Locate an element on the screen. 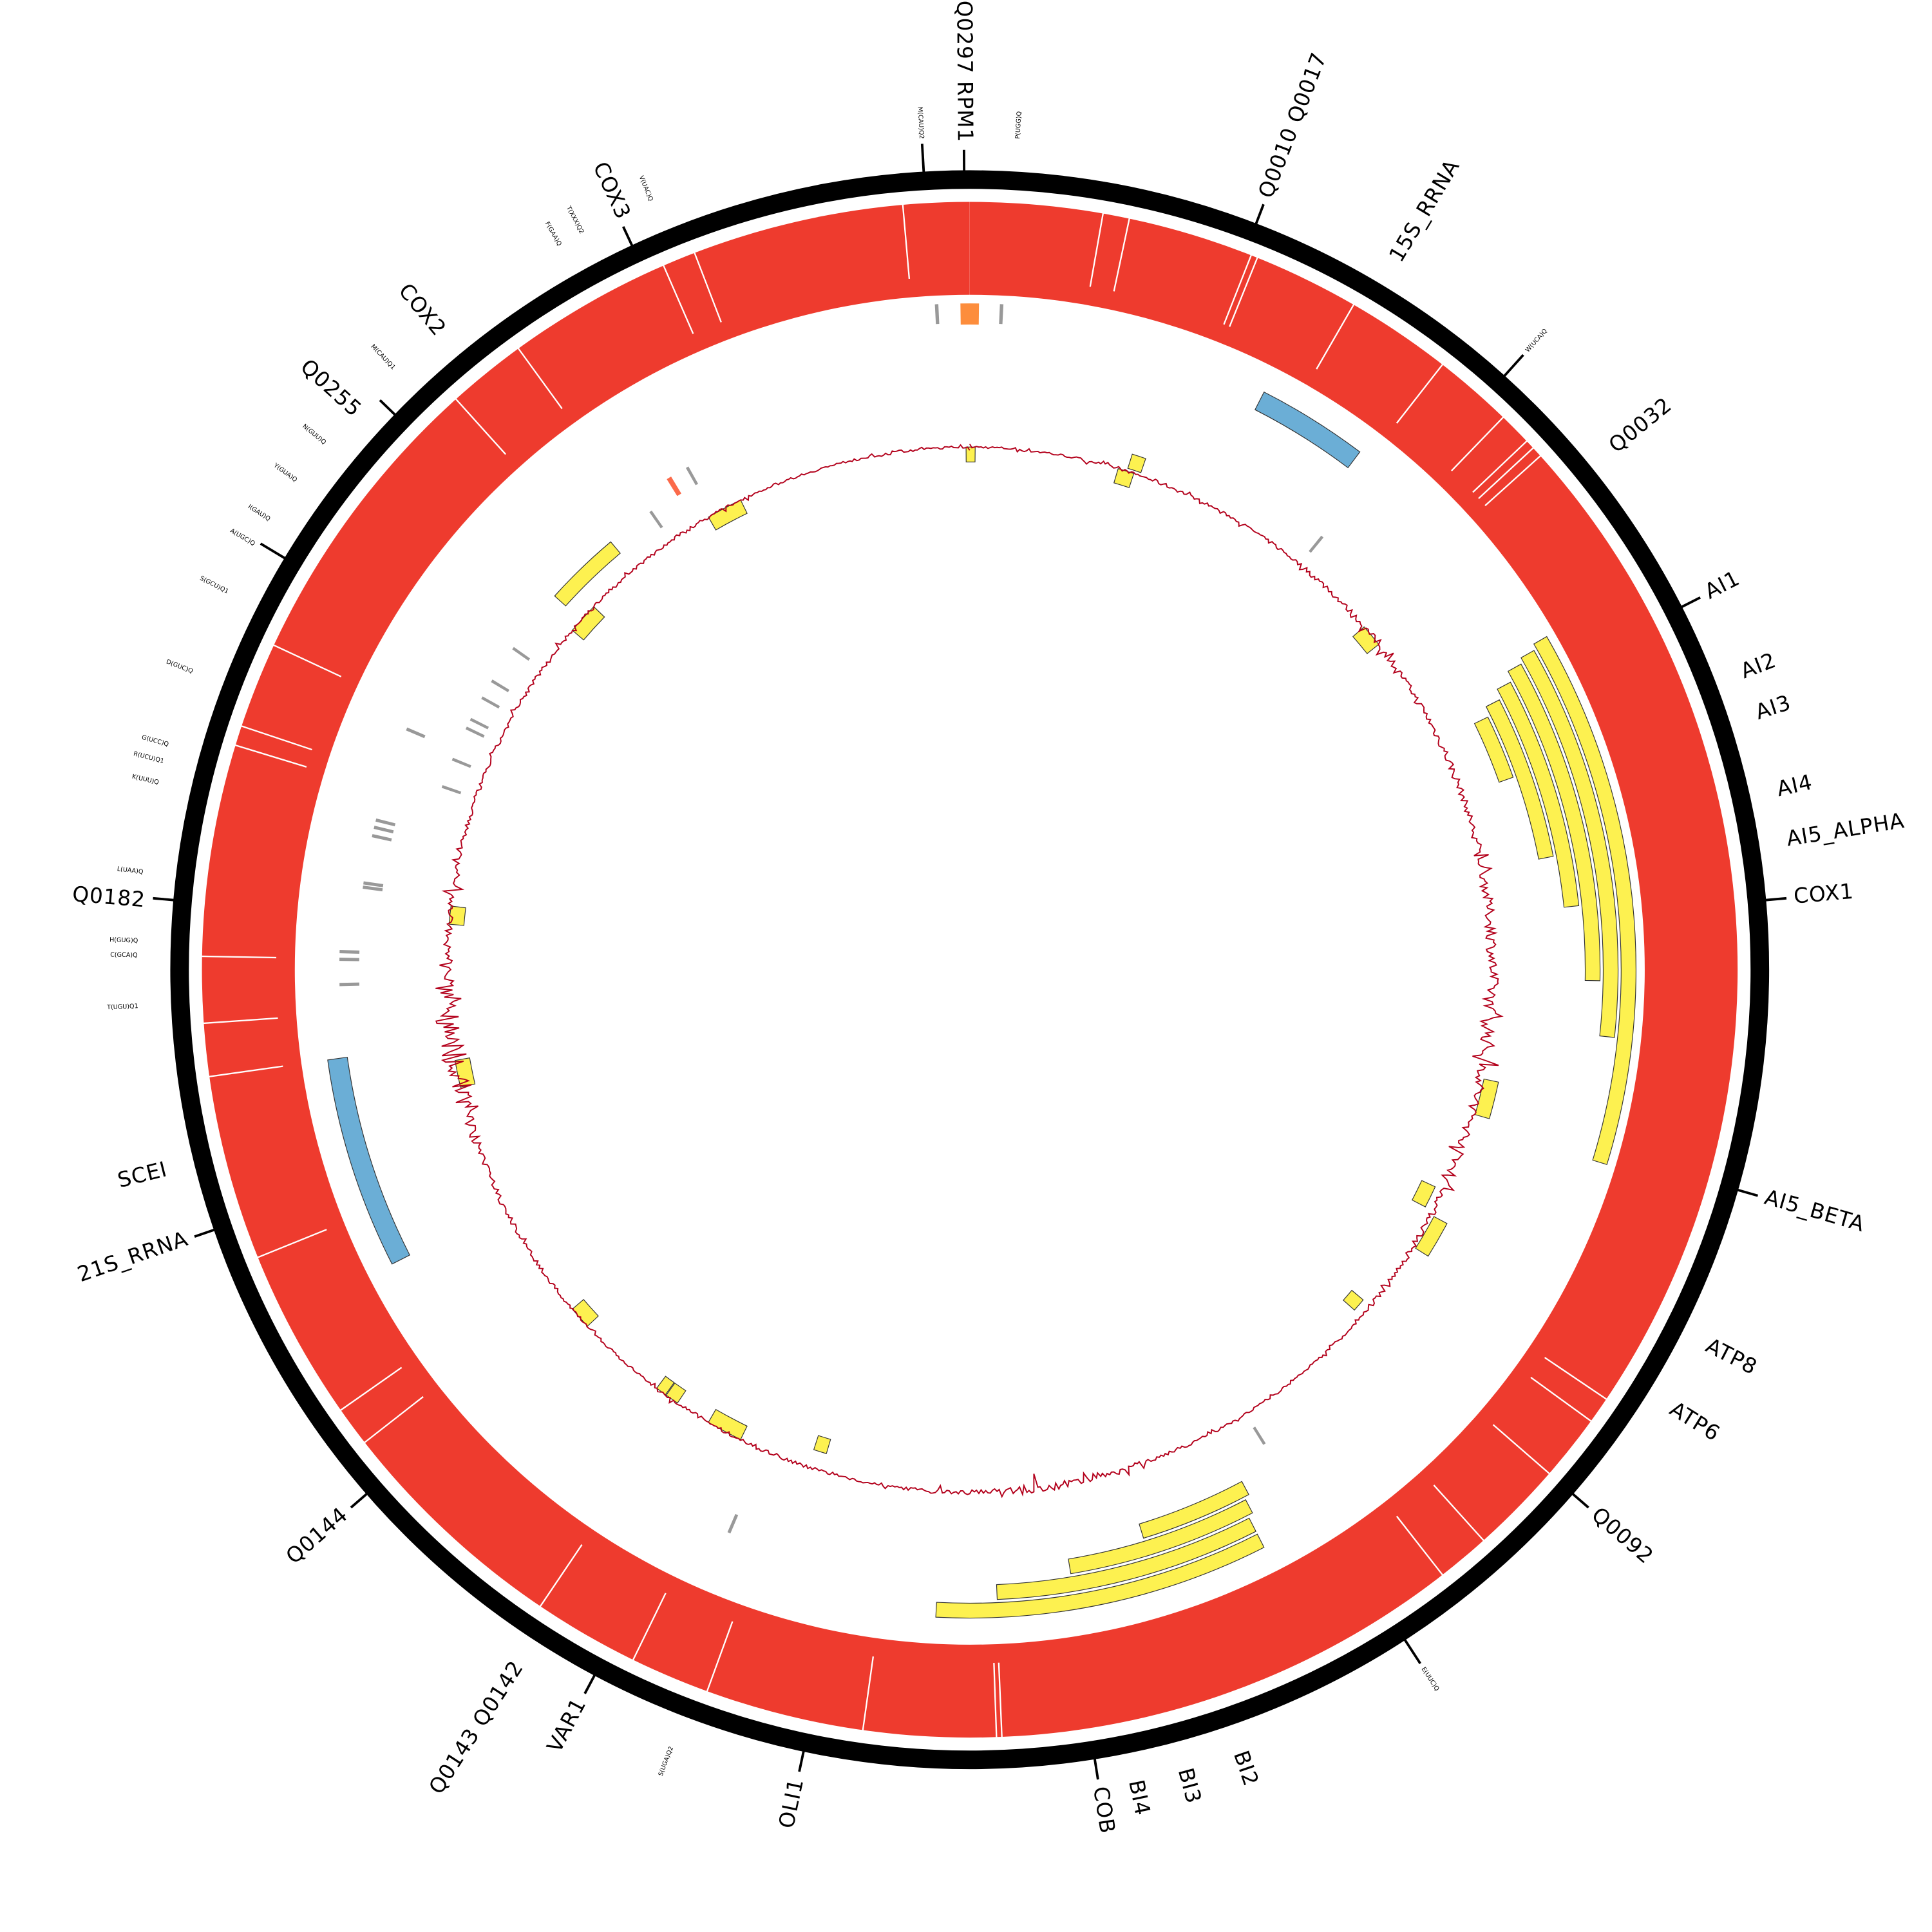 Image resolution: width=1932 pixels, height=1932 pixels. gene-label: 21S_RRNA is located at coordinates (132, 1256).